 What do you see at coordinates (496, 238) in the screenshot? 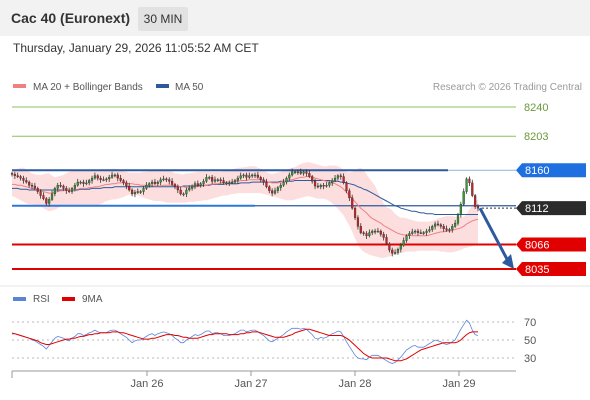
I see `forecast-arrow` at bounding box center [496, 238].